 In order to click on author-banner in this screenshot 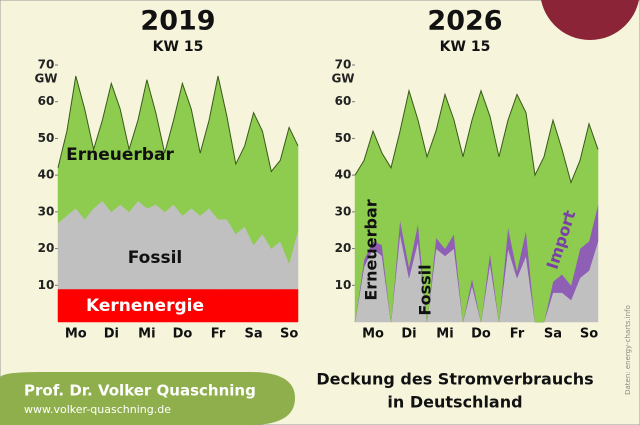, I will do `click(147, 398)`.